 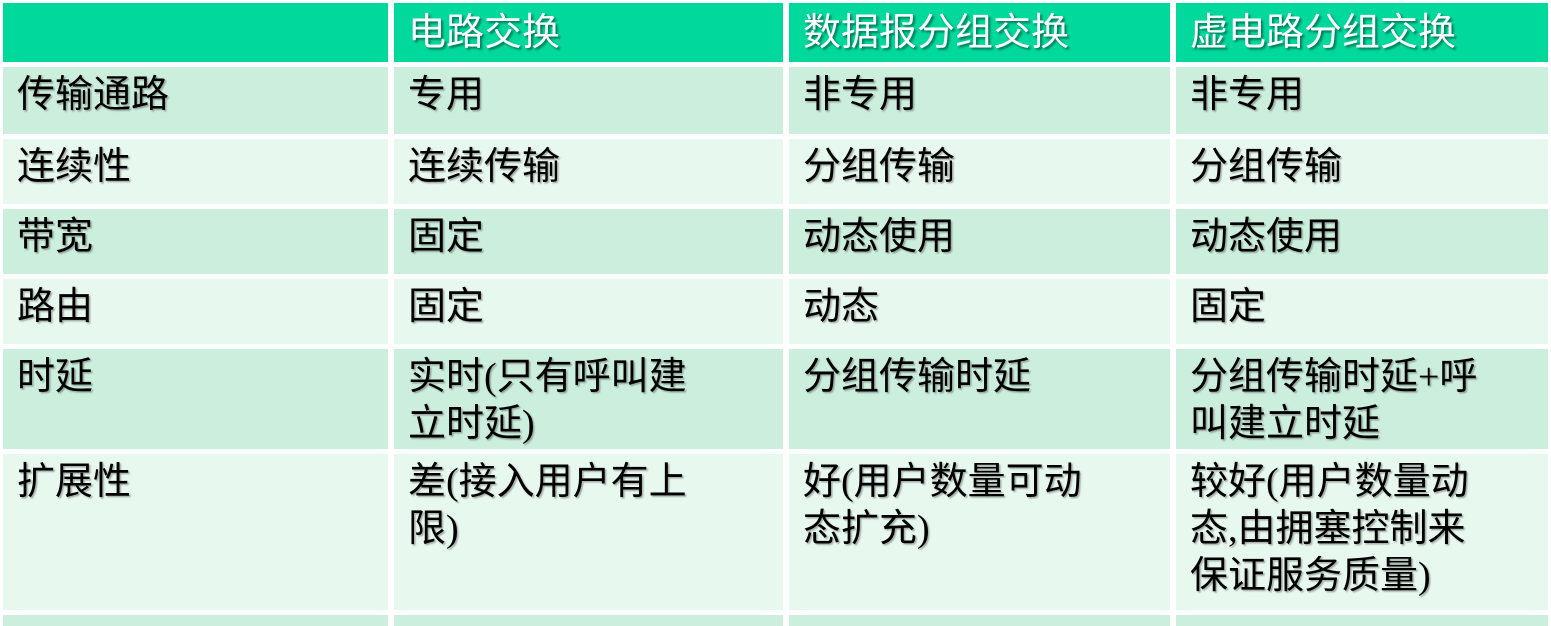 What do you see at coordinates (588, 171) in the screenshot?
I see `table-cell: 连续传输` at bounding box center [588, 171].